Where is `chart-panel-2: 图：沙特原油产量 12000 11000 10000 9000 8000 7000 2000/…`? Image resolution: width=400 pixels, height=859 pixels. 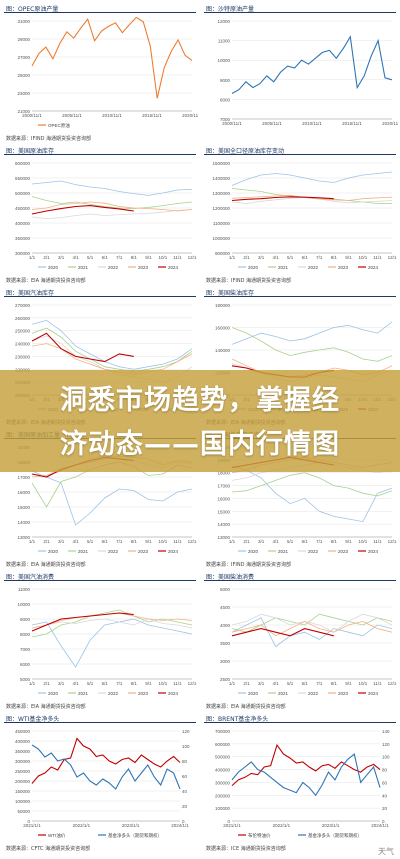 chart-panel-2: 图：沙特原油产量 12000 11000 10000 9000 8000 7000 2000/… is located at coordinates (300, 74).